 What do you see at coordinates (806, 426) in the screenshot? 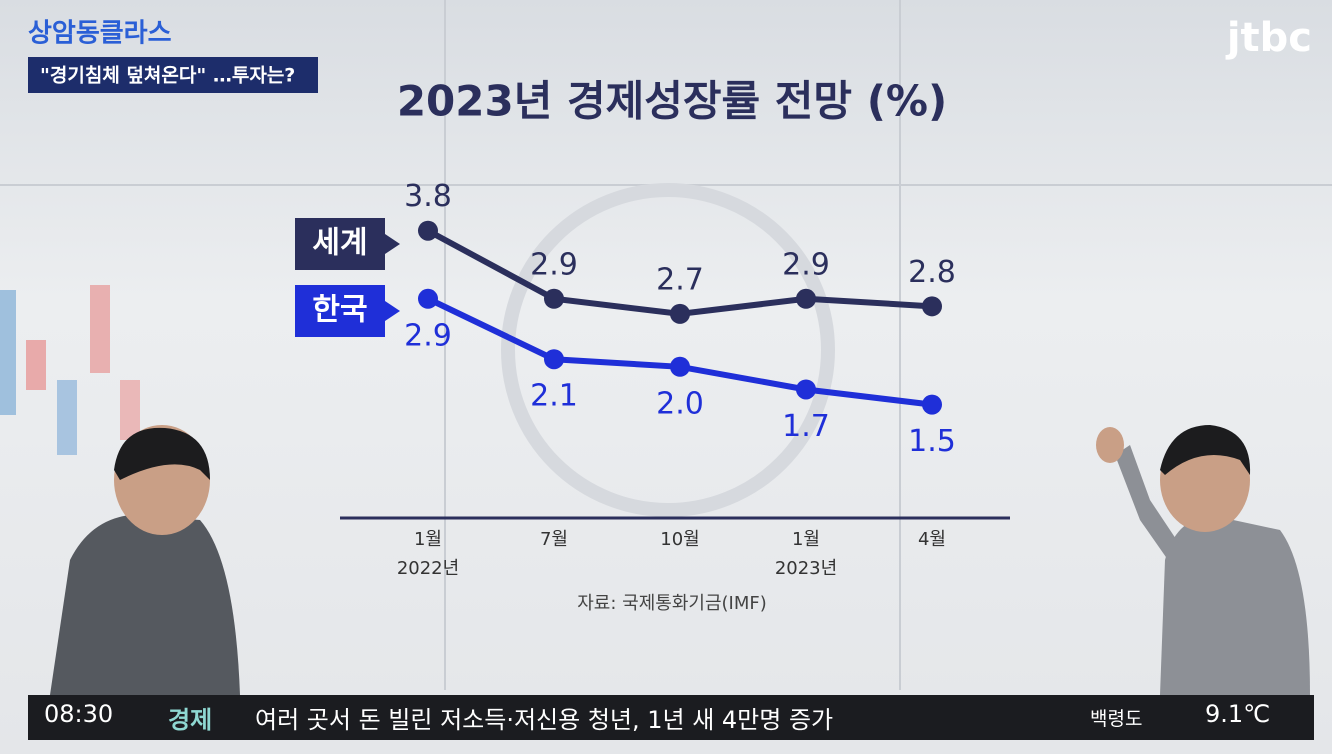
I see `value-label: 1.7` at bounding box center [806, 426].